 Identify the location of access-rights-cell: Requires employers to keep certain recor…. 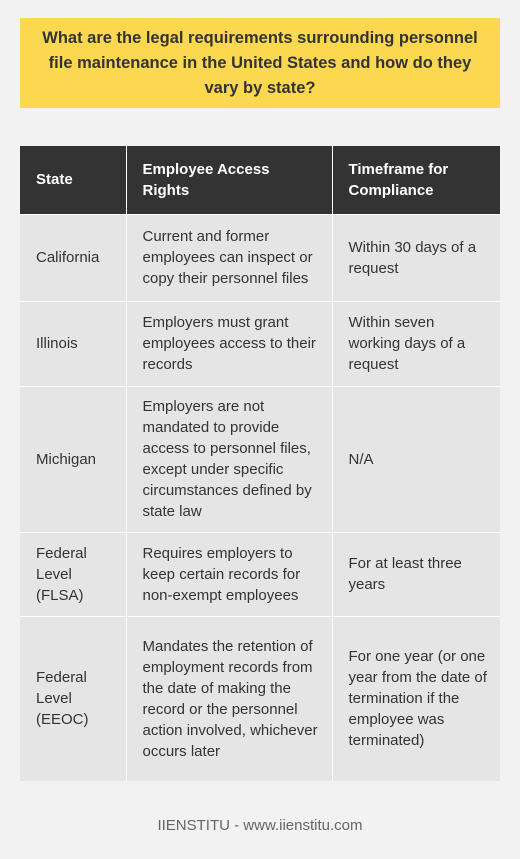
(228, 573).